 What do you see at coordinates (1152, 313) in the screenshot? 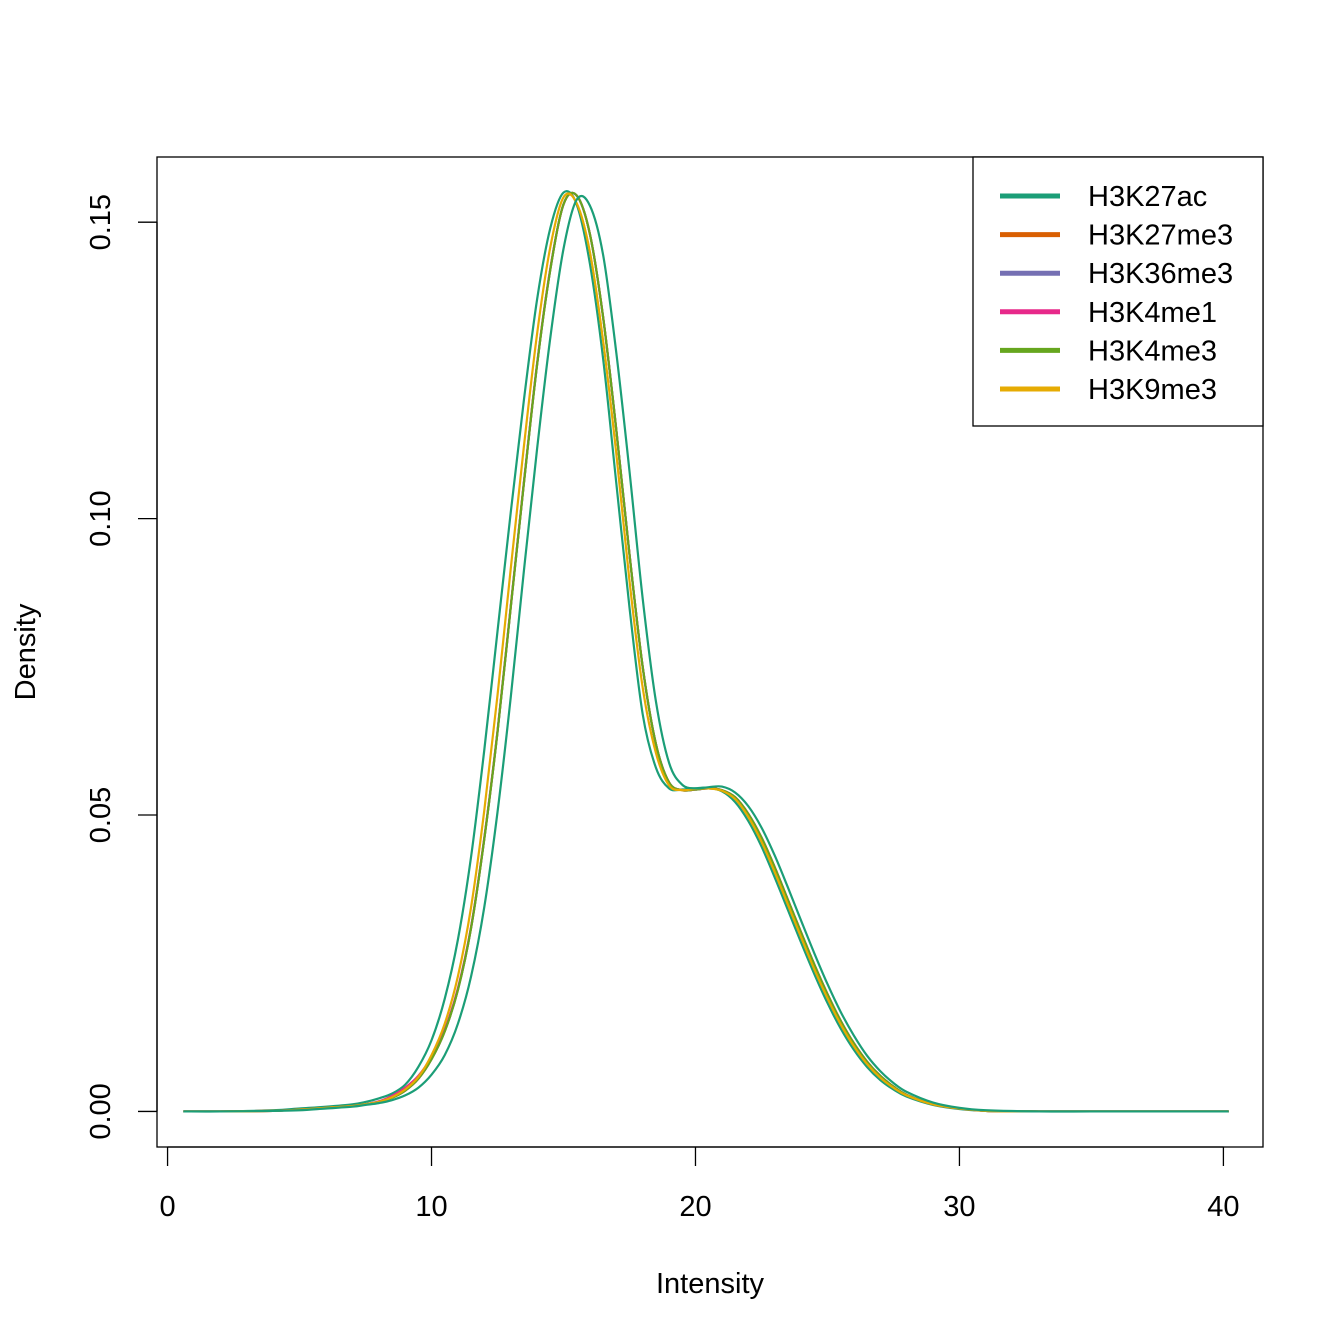
I see `legend-label: H3K4me1` at bounding box center [1152, 313].